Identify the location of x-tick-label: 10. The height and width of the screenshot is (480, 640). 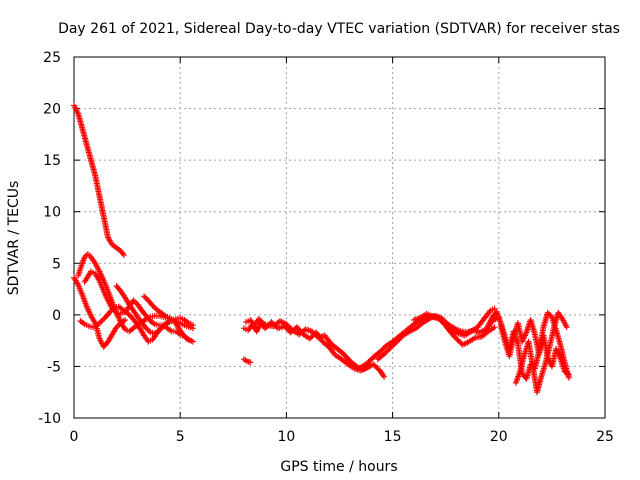
(286, 437).